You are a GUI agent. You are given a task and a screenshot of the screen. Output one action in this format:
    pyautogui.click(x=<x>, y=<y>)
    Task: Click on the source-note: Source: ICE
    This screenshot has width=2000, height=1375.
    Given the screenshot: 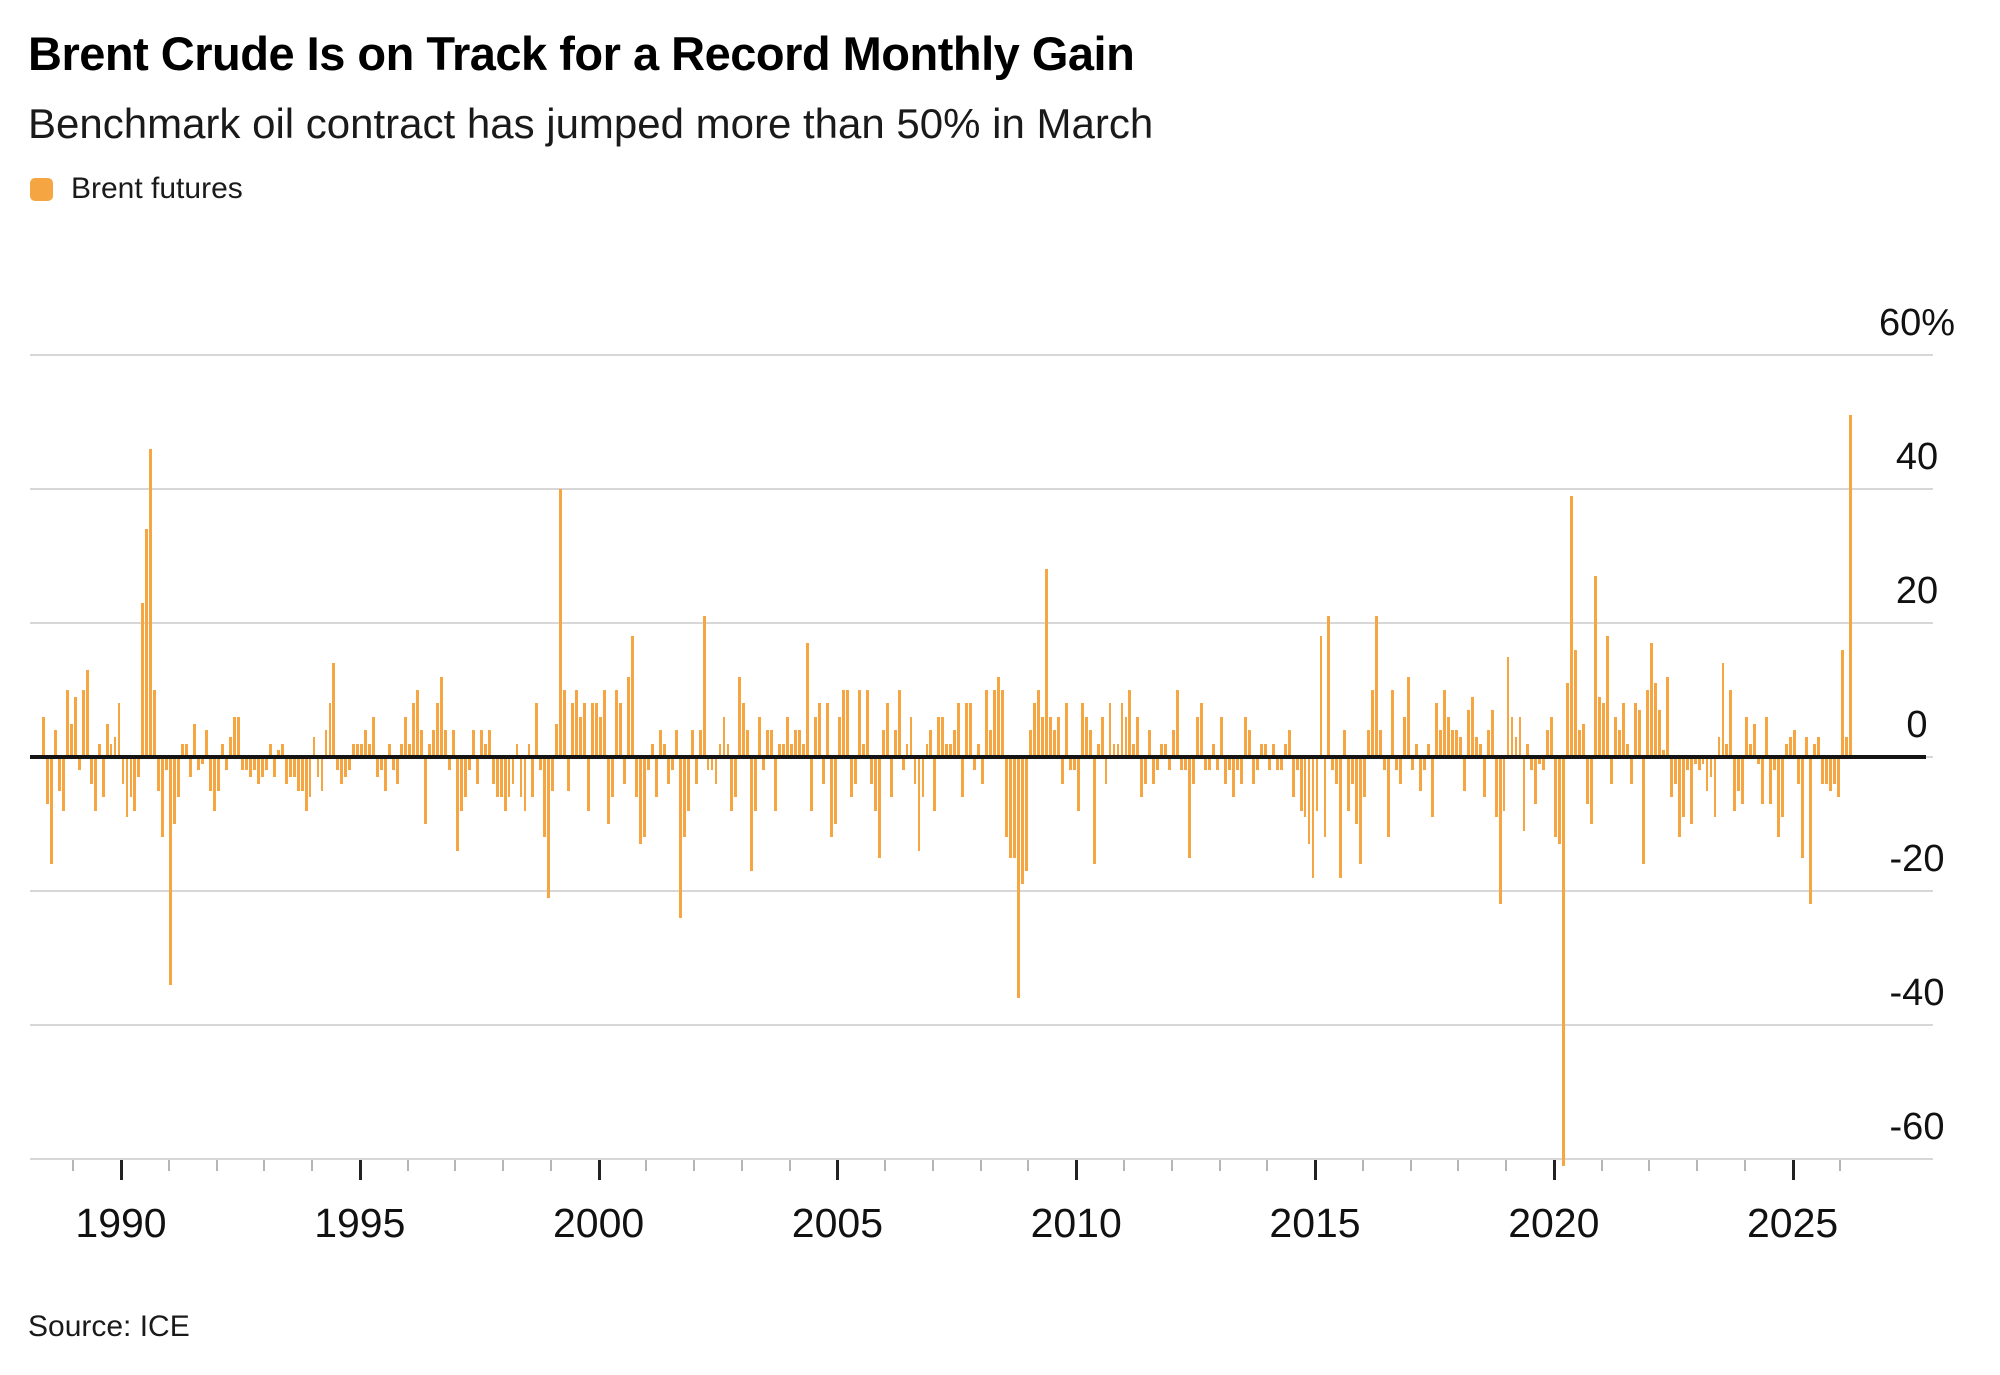 What is the action you would take?
    pyautogui.click(x=109, y=1326)
    